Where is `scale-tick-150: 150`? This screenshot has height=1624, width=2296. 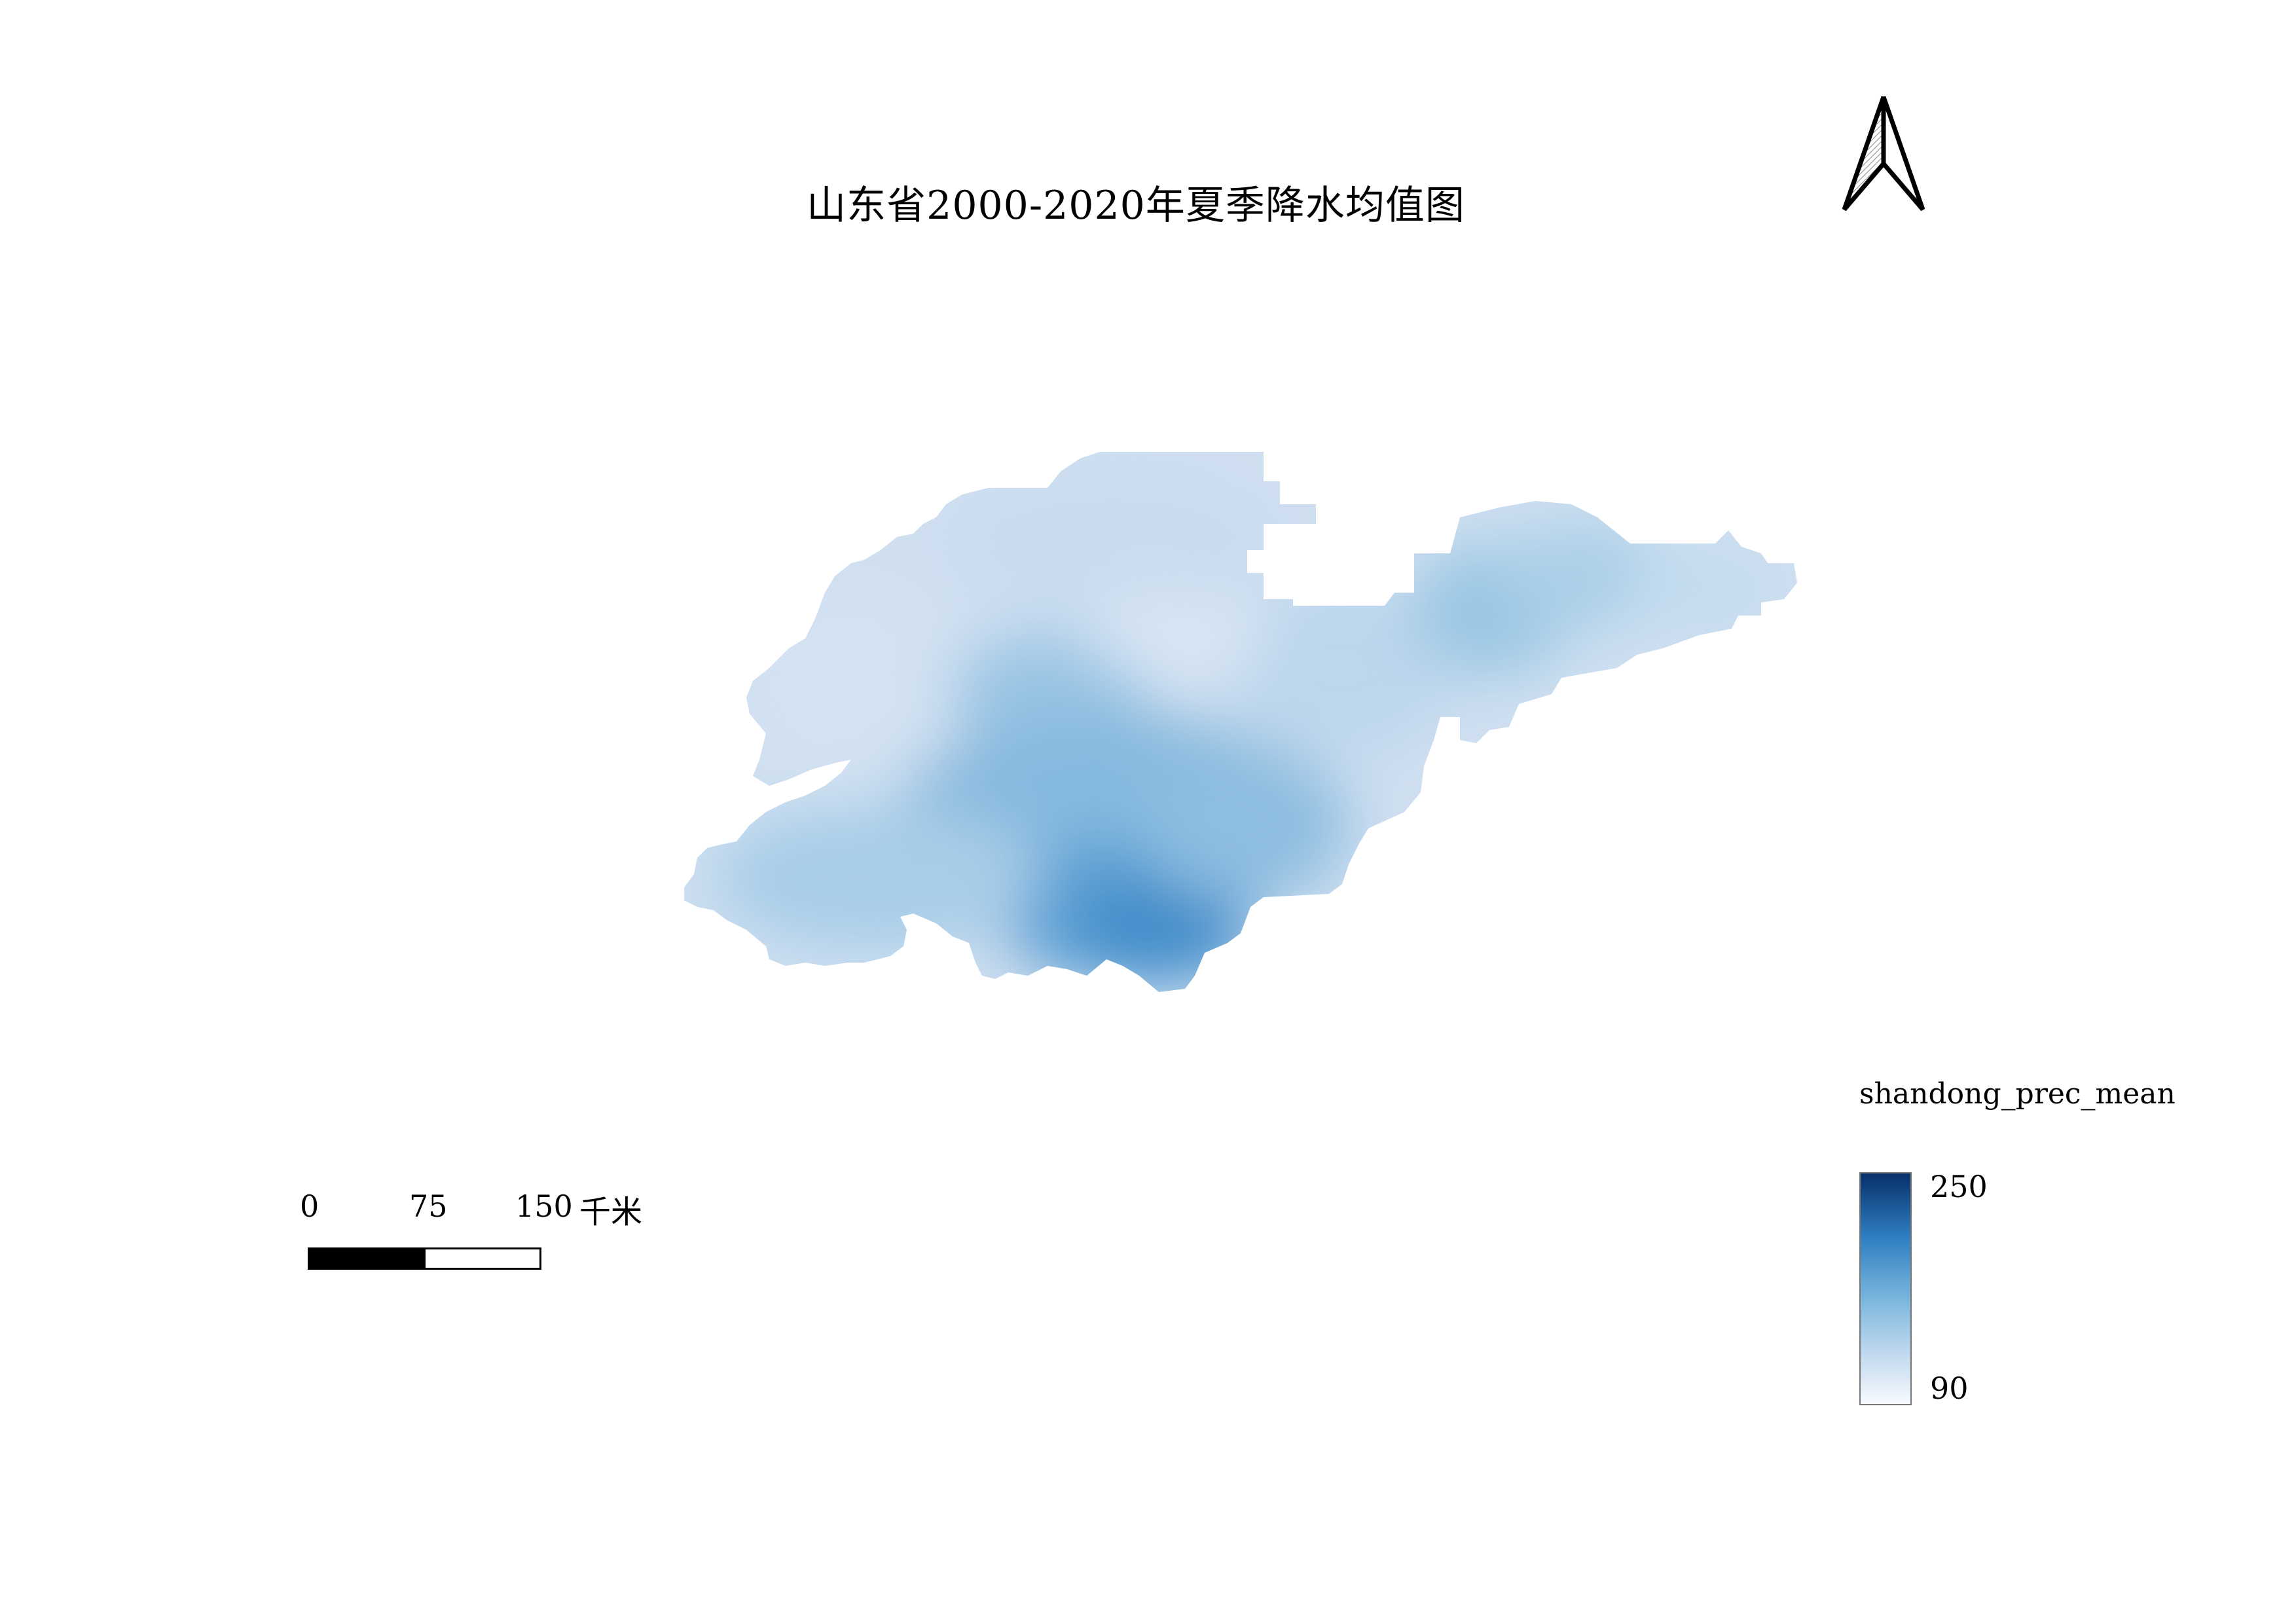
scale-tick-150: 150 is located at coordinates (544, 1206).